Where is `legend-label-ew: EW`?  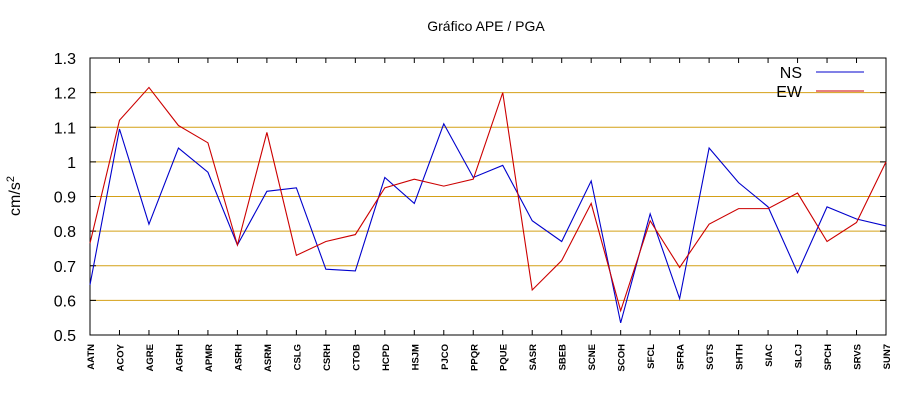 legend-label-ew: EW is located at coordinates (789, 92).